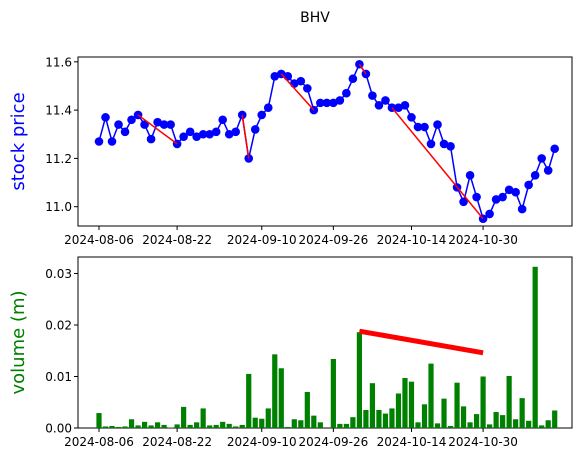  What do you see at coordinates (18, 343) in the screenshot?
I see `volume-ylabel: volume (m)` at bounding box center [18, 343].